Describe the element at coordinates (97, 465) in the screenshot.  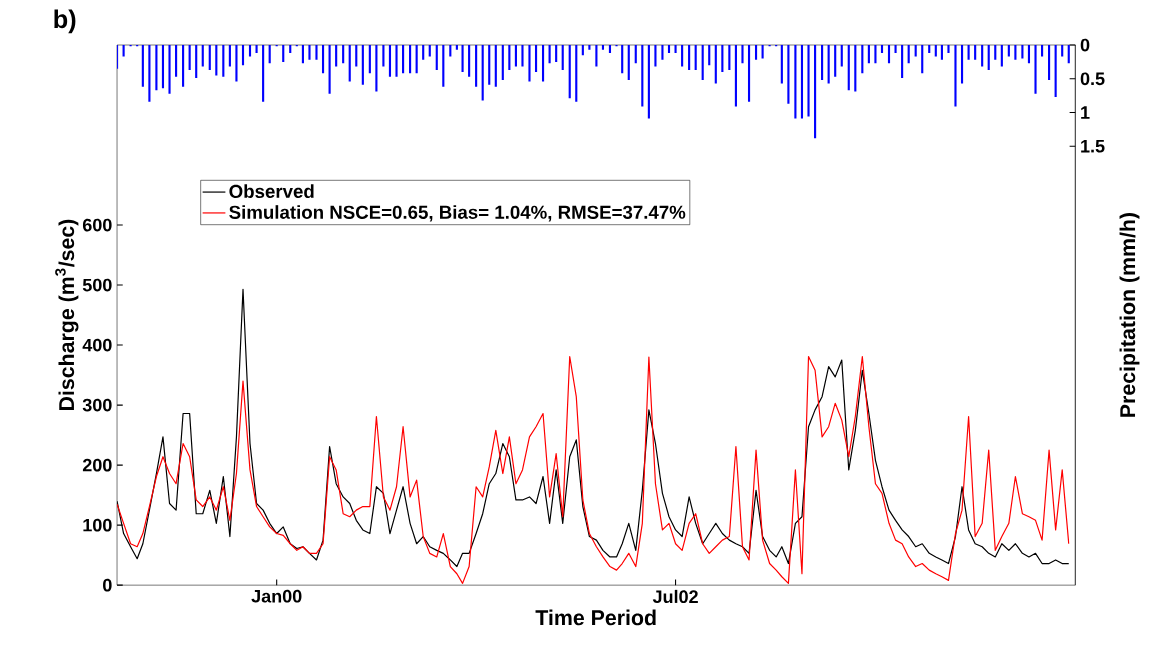
I see `y-tick-label: 200` at that location.